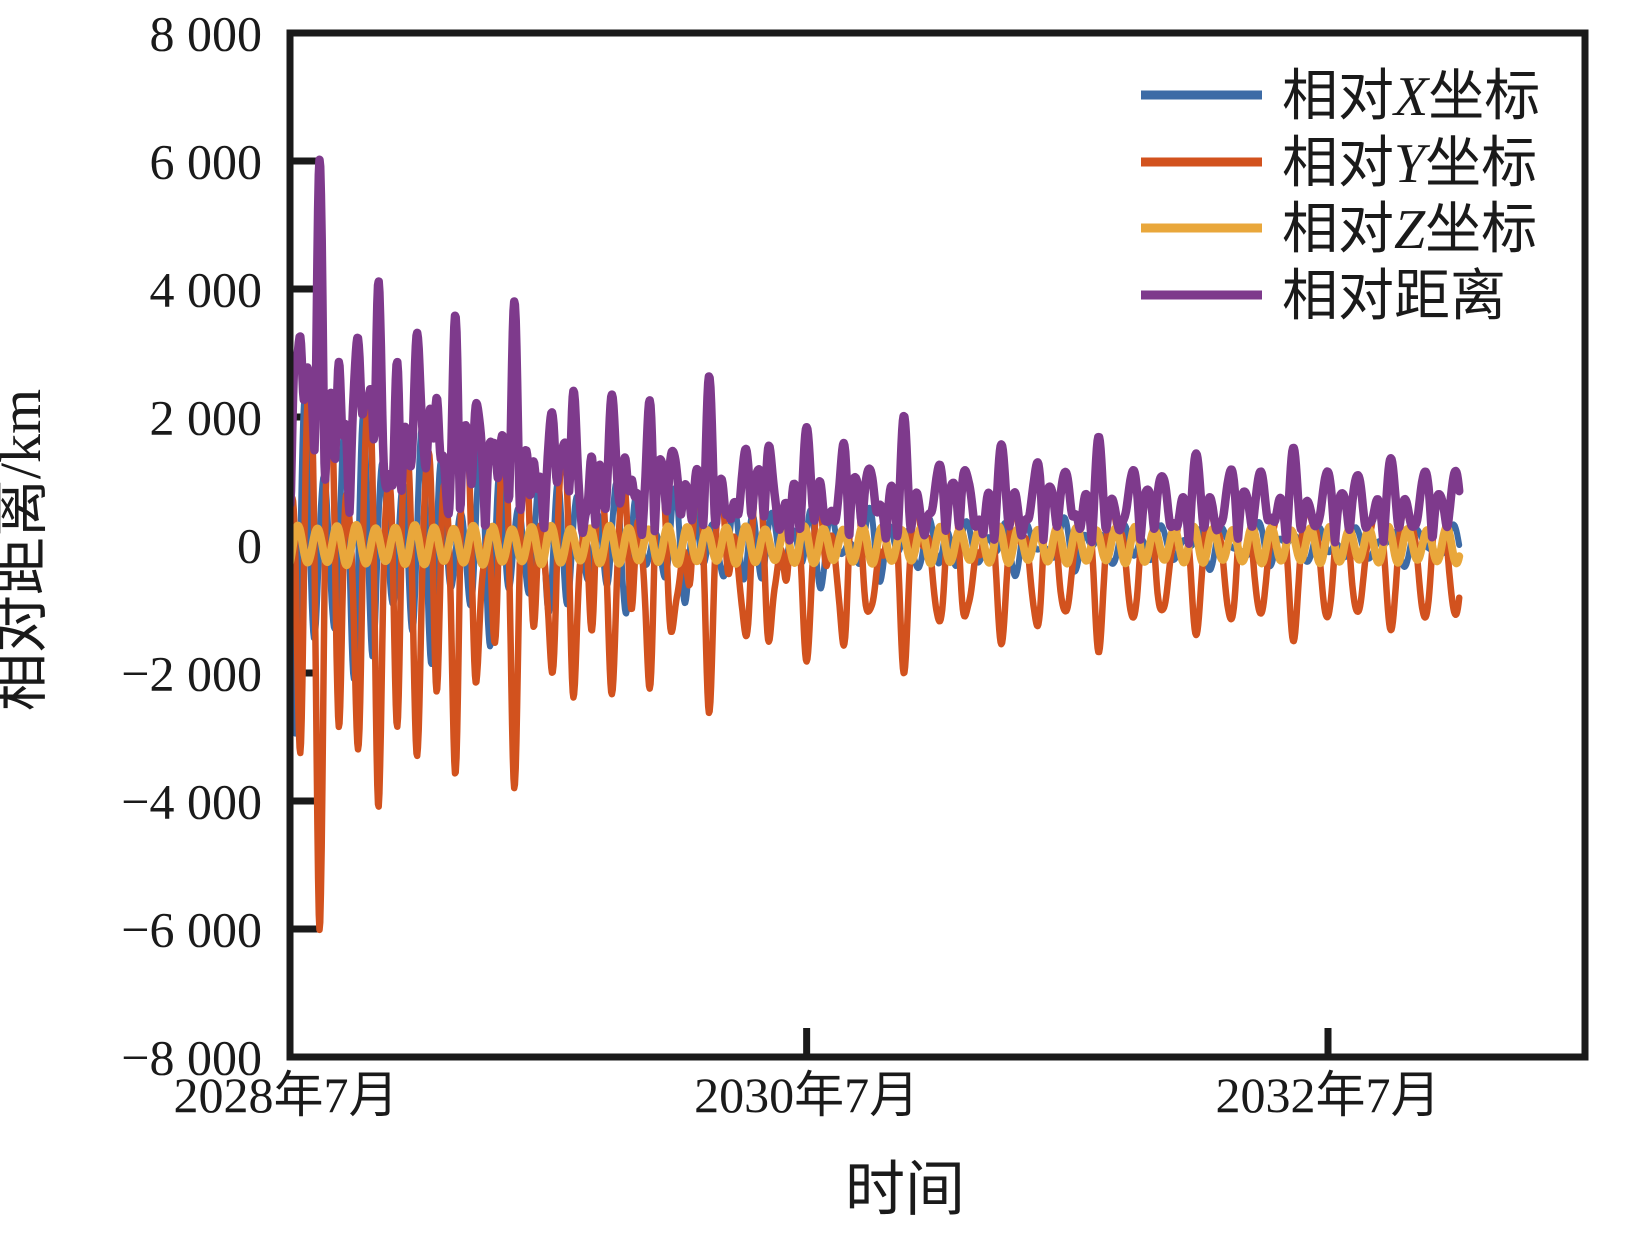 This screenshot has width=1626, height=1233. I want to click on y-tick-label: −6 000, so click(191, 930).